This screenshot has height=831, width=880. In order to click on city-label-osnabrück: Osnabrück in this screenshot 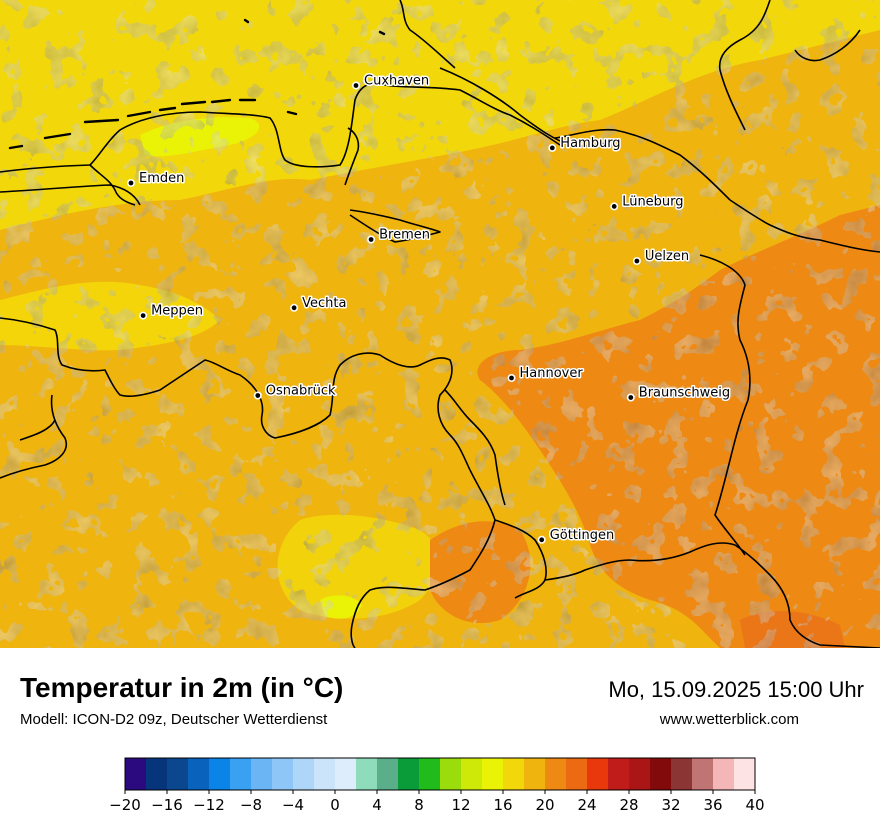, I will do `click(301, 391)`.